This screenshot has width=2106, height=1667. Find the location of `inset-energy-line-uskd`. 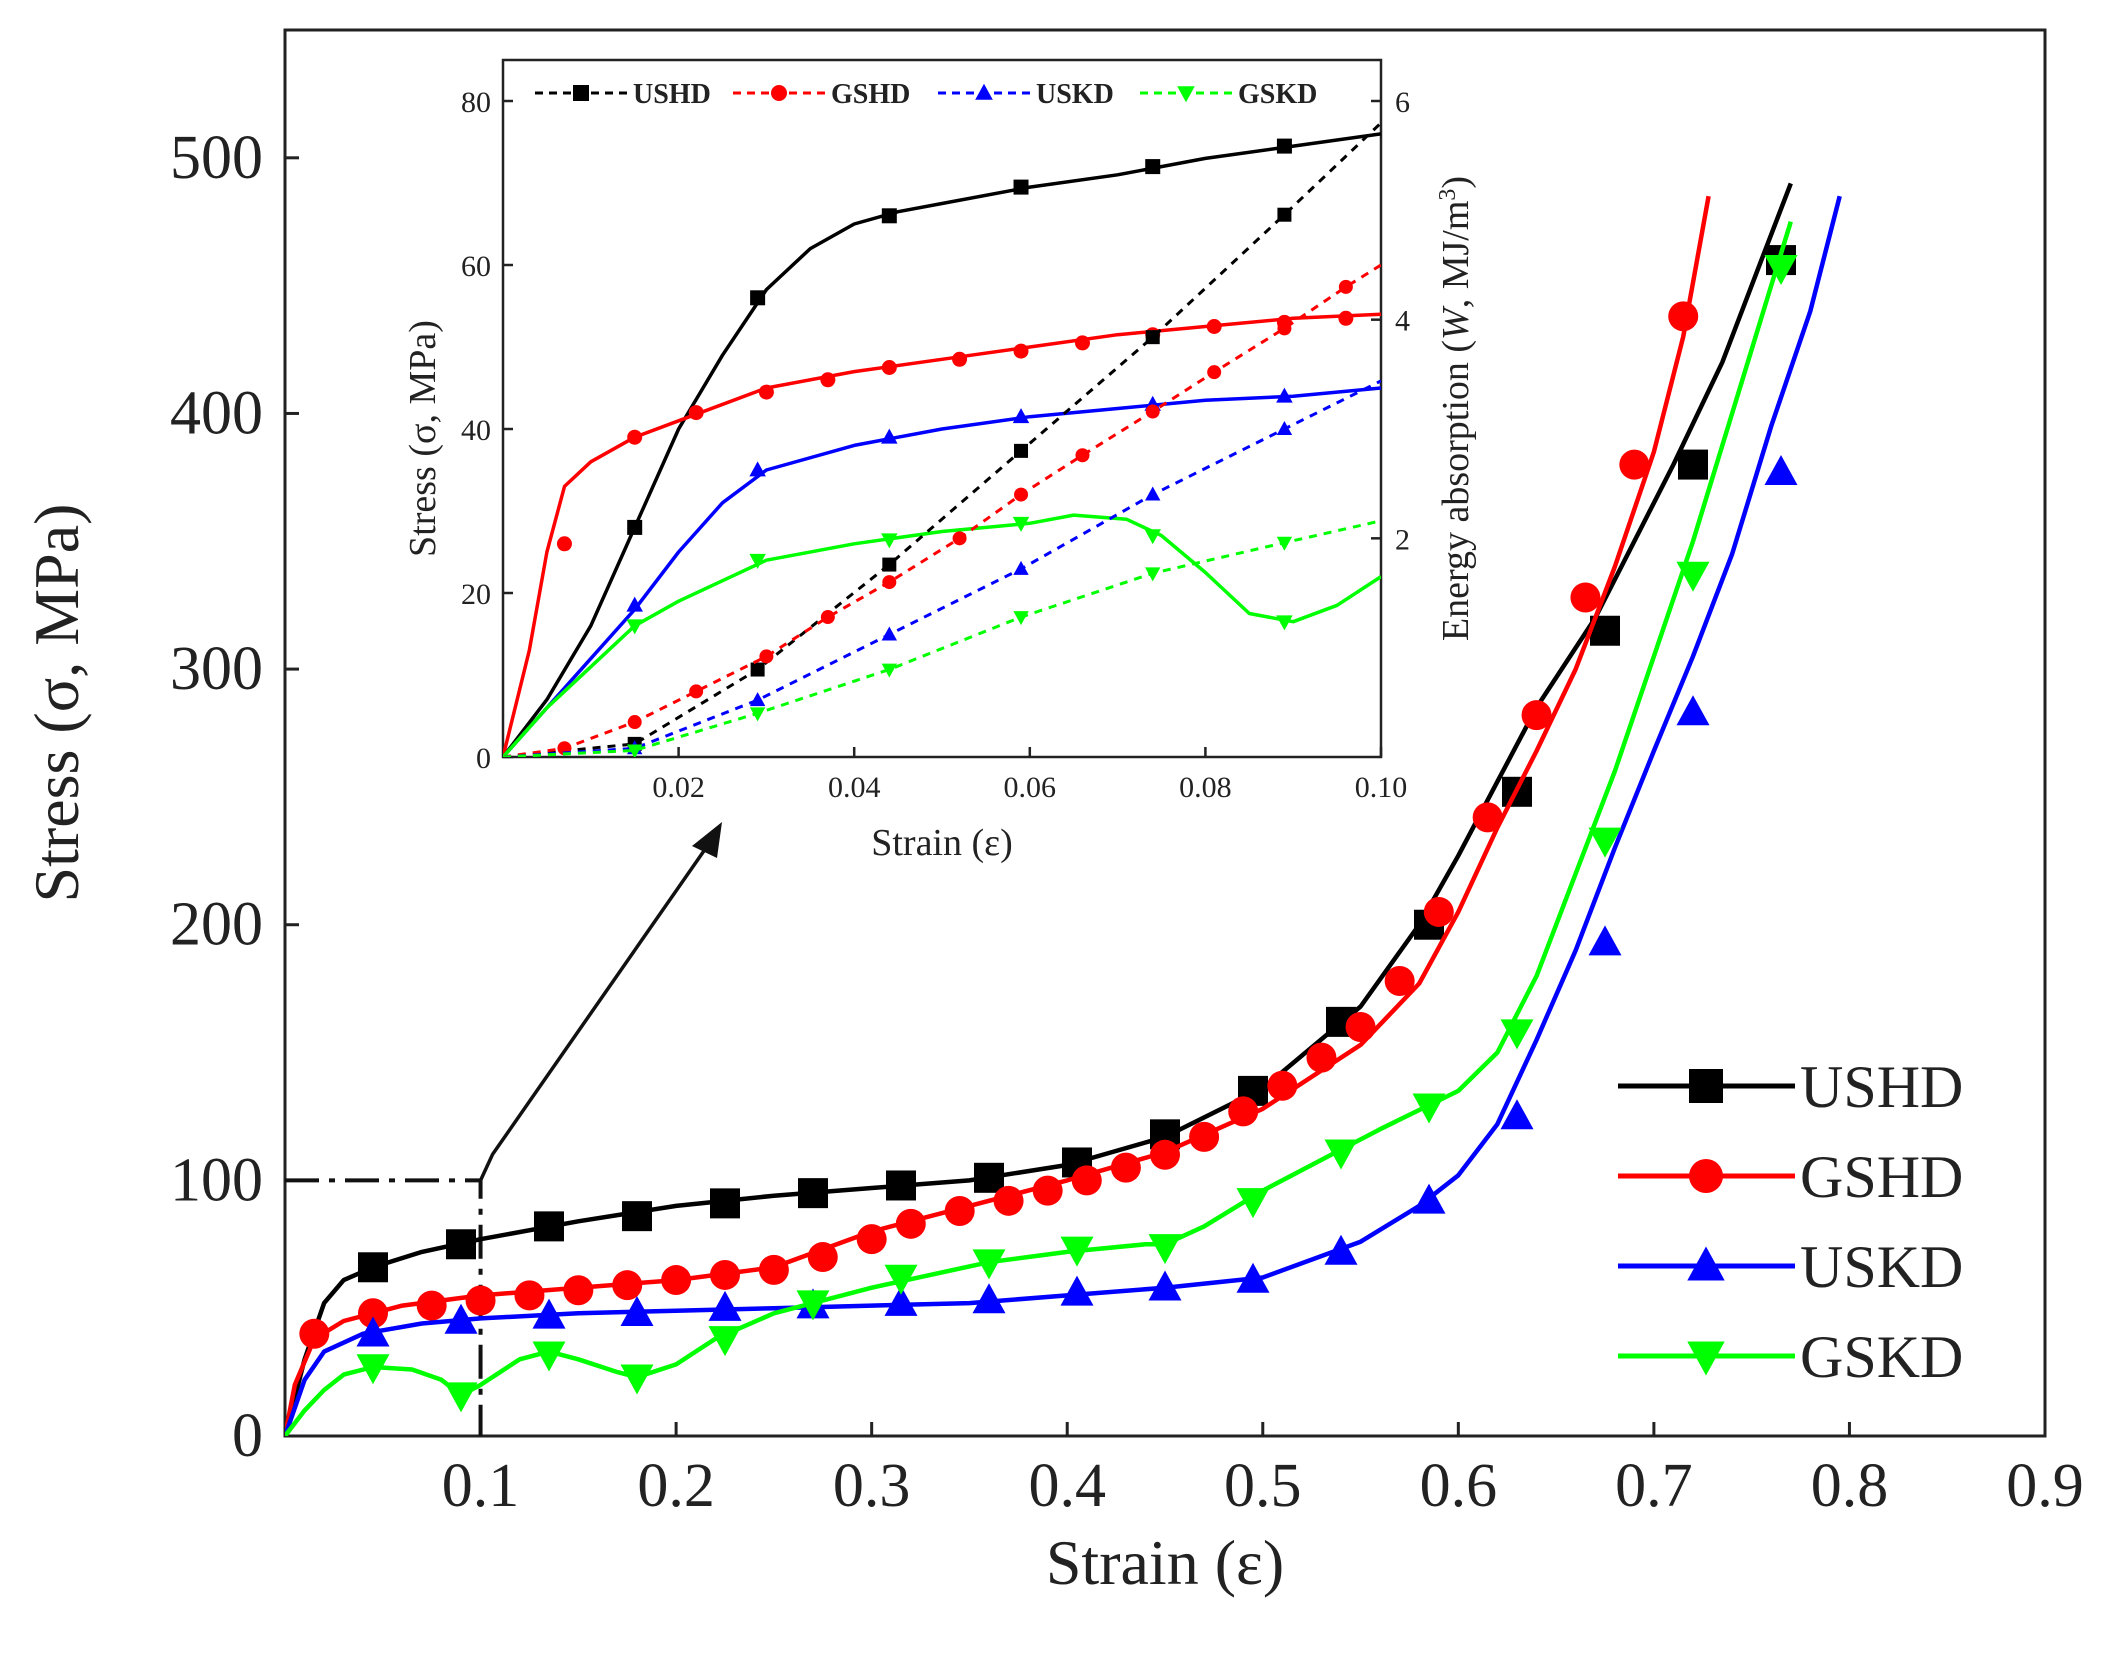

inset-energy-line-uskd is located at coordinates (942, 568).